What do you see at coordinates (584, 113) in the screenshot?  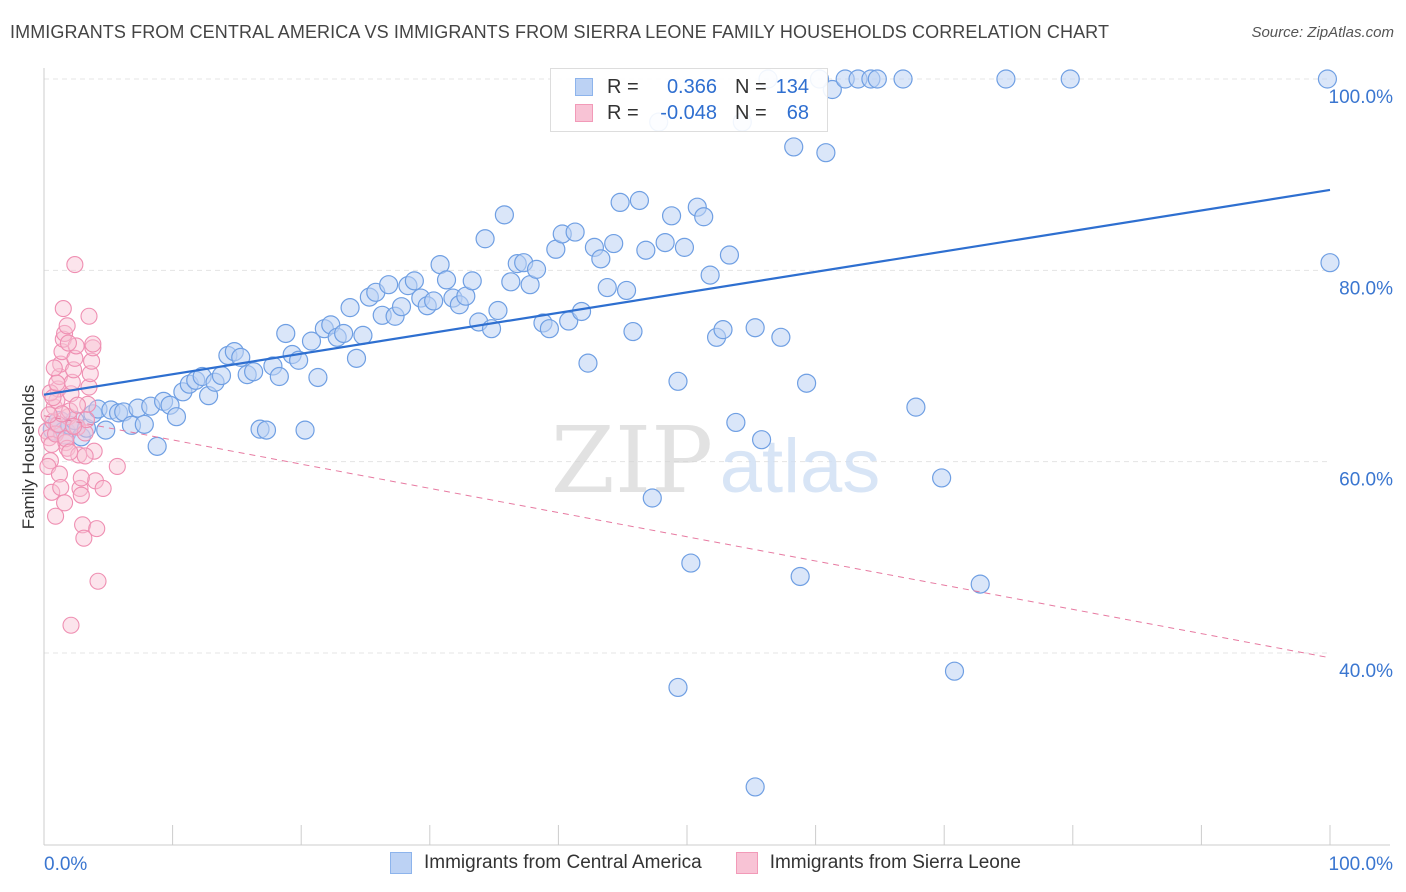 I see `legend-swatch-pink` at bounding box center [584, 113].